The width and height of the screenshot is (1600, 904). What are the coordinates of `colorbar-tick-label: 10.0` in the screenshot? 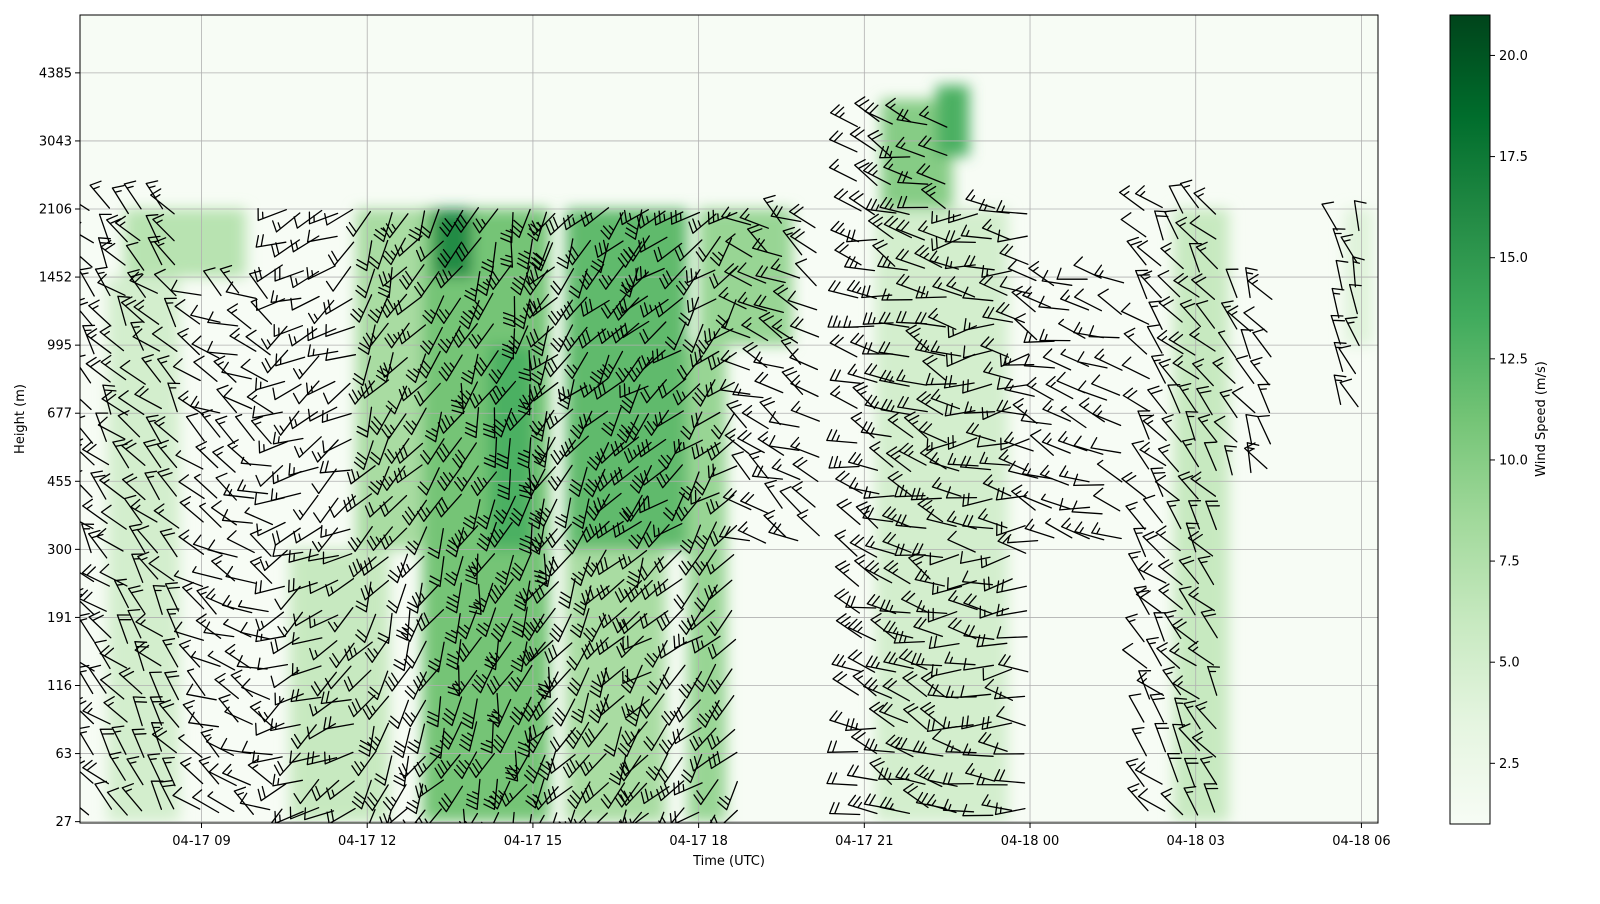 It's located at (1513, 460).